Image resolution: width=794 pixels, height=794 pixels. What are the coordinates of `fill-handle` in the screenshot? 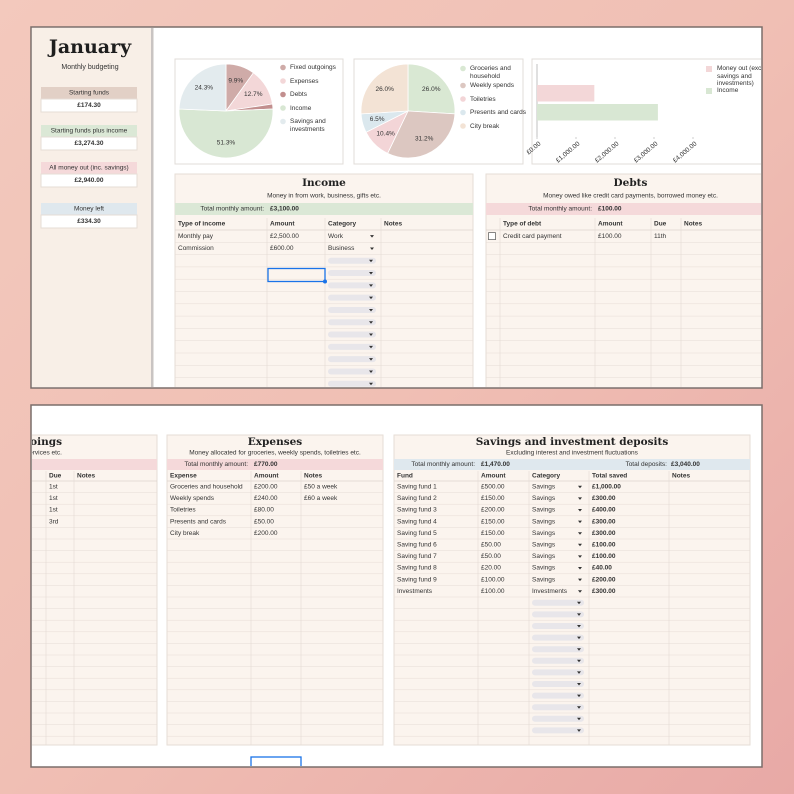 It's located at (325, 281).